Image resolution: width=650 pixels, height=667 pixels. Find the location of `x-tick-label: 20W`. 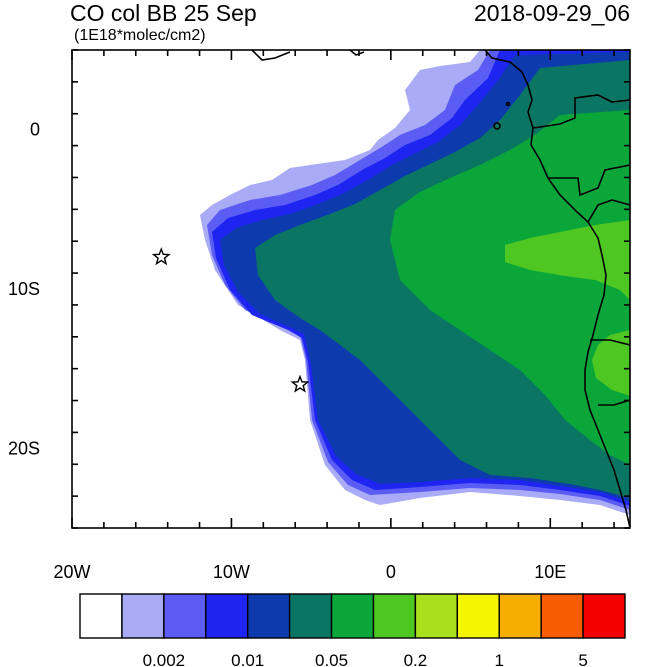

x-tick-label: 20W is located at coordinates (71, 572).